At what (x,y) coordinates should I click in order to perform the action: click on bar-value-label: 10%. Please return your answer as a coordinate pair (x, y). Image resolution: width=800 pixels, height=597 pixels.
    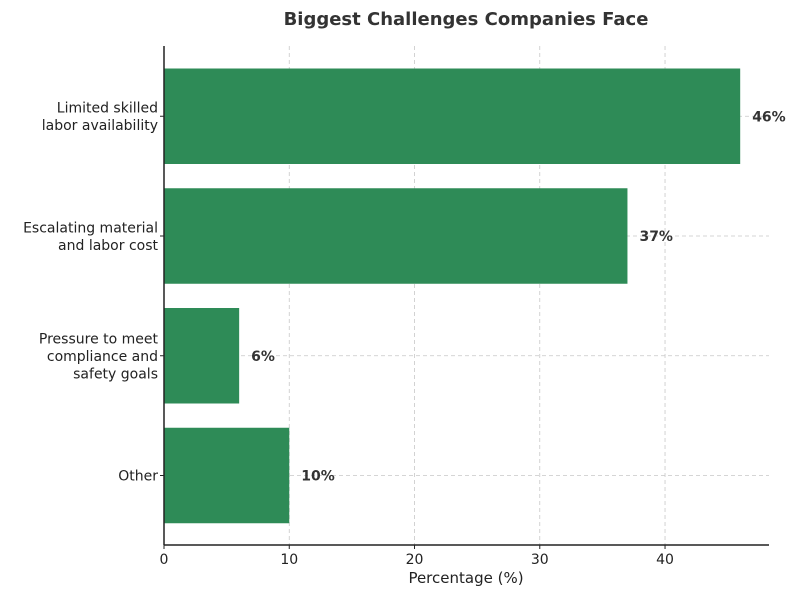
    Looking at the image, I should click on (318, 477).